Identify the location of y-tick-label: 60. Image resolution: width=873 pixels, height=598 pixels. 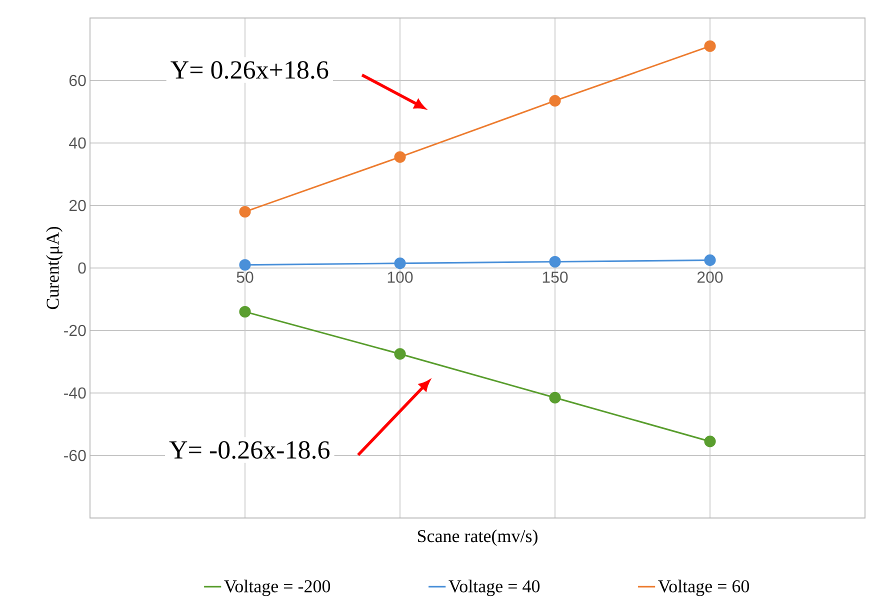
(77, 80).